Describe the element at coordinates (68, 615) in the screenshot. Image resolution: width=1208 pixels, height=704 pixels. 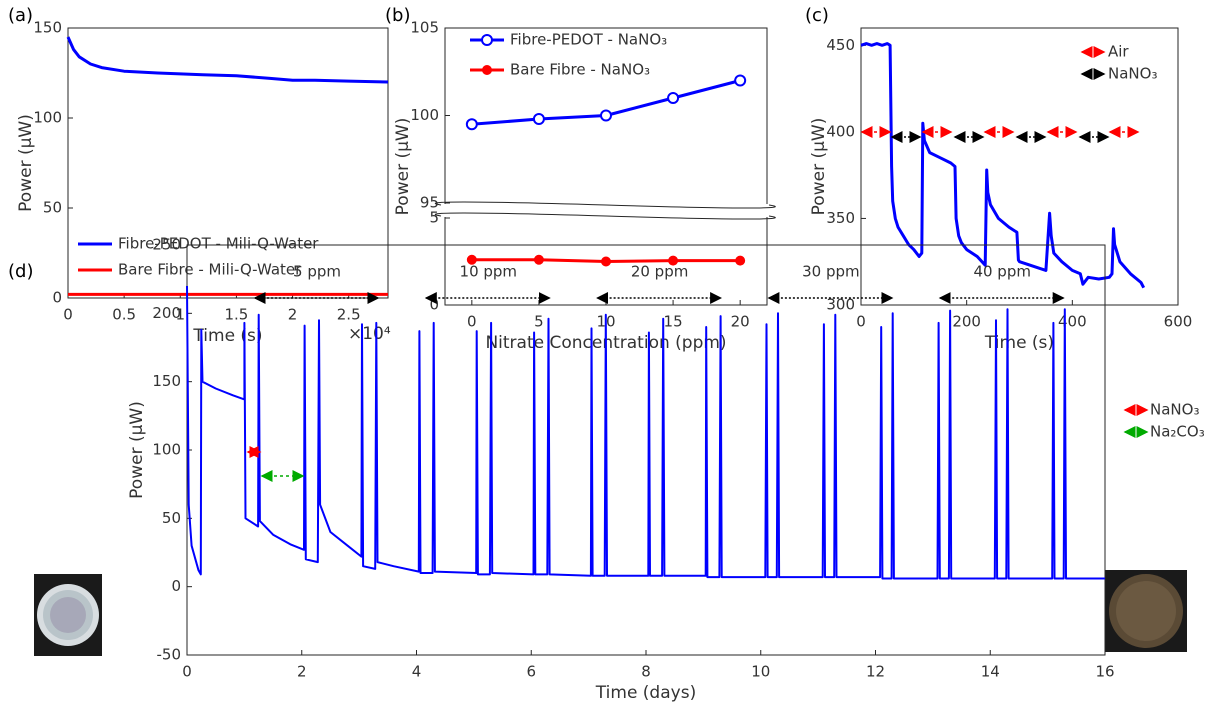
I see `photo-left` at that location.